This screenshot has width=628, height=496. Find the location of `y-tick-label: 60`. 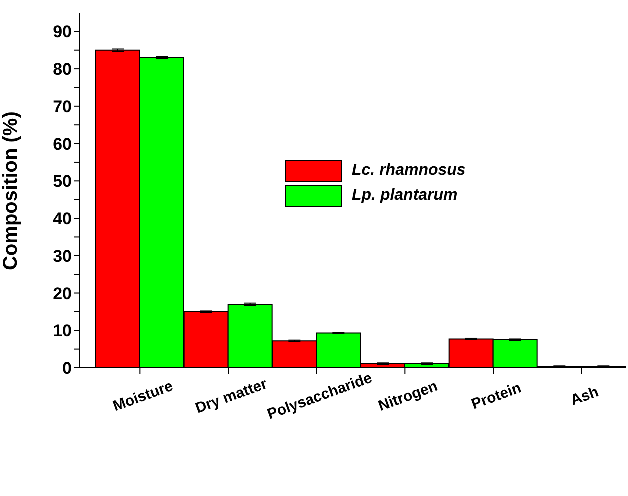

y-tick-label: 60 is located at coordinates (62, 144).